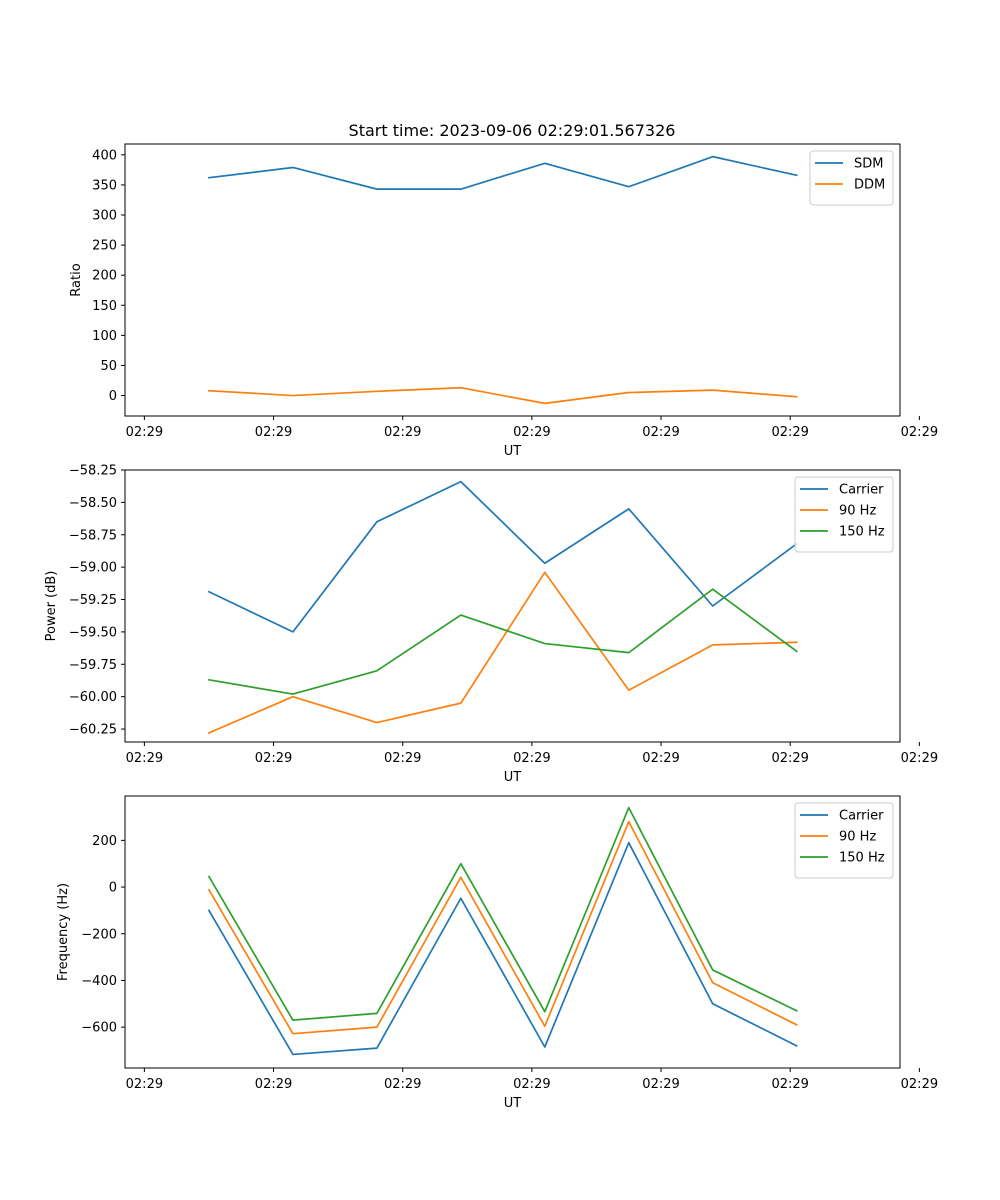 This screenshot has height=1200, width=1000. What do you see at coordinates (857, 837) in the screenshot?
I see `frequency-legend-label: 90 Hz` at bounding box center [857, 837].